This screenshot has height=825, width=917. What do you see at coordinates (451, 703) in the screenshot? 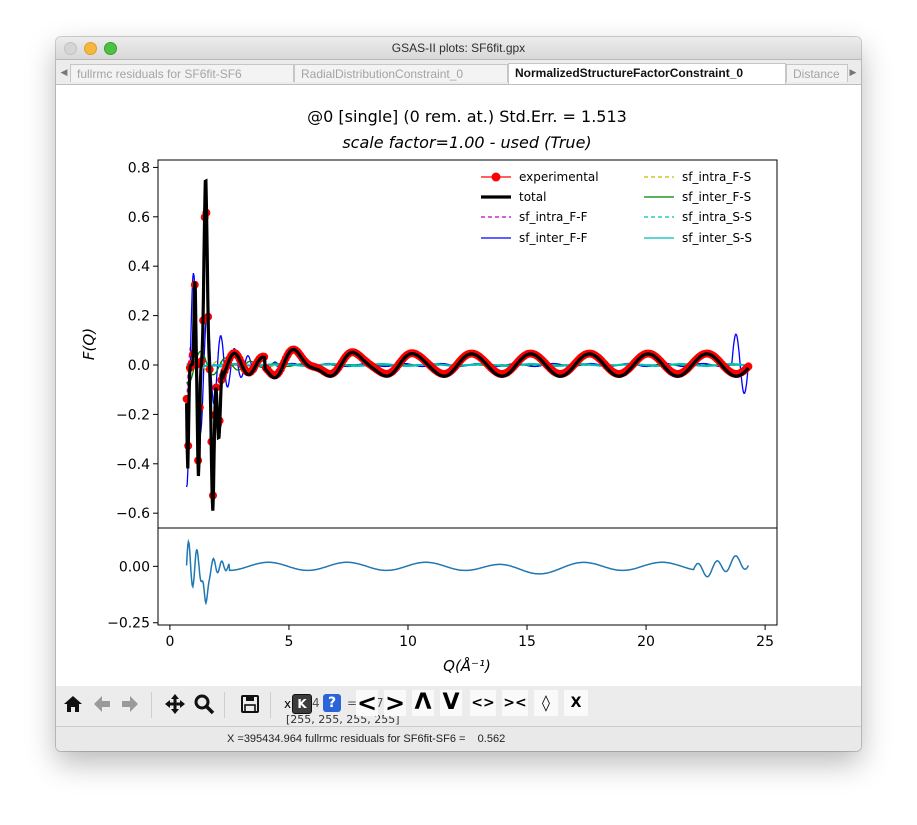
I see `shift-down-button: V` at bounding box center [451, 703].